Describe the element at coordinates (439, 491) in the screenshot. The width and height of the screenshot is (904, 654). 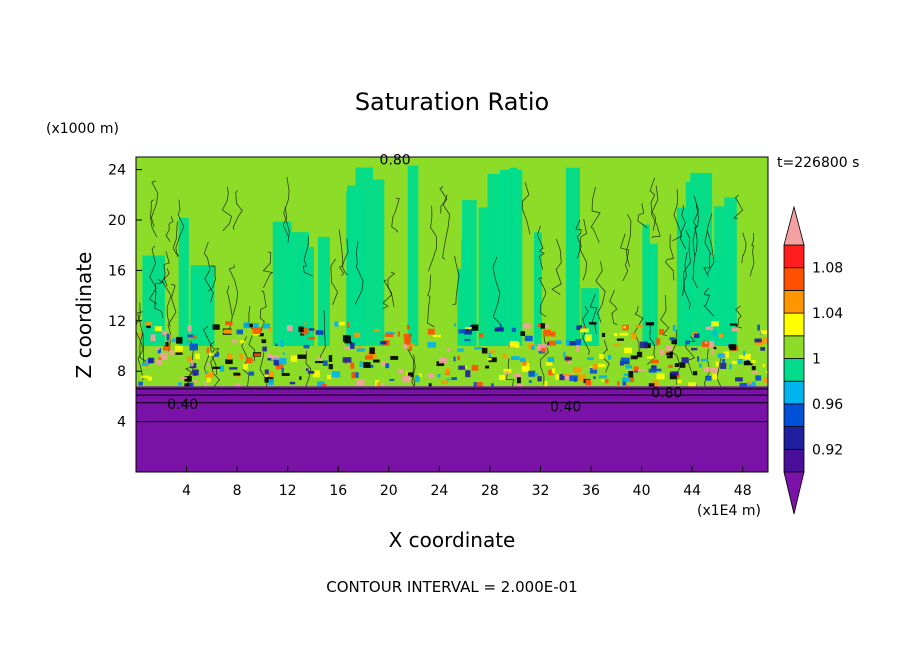
I see `x-tick-label: 24` at that location.